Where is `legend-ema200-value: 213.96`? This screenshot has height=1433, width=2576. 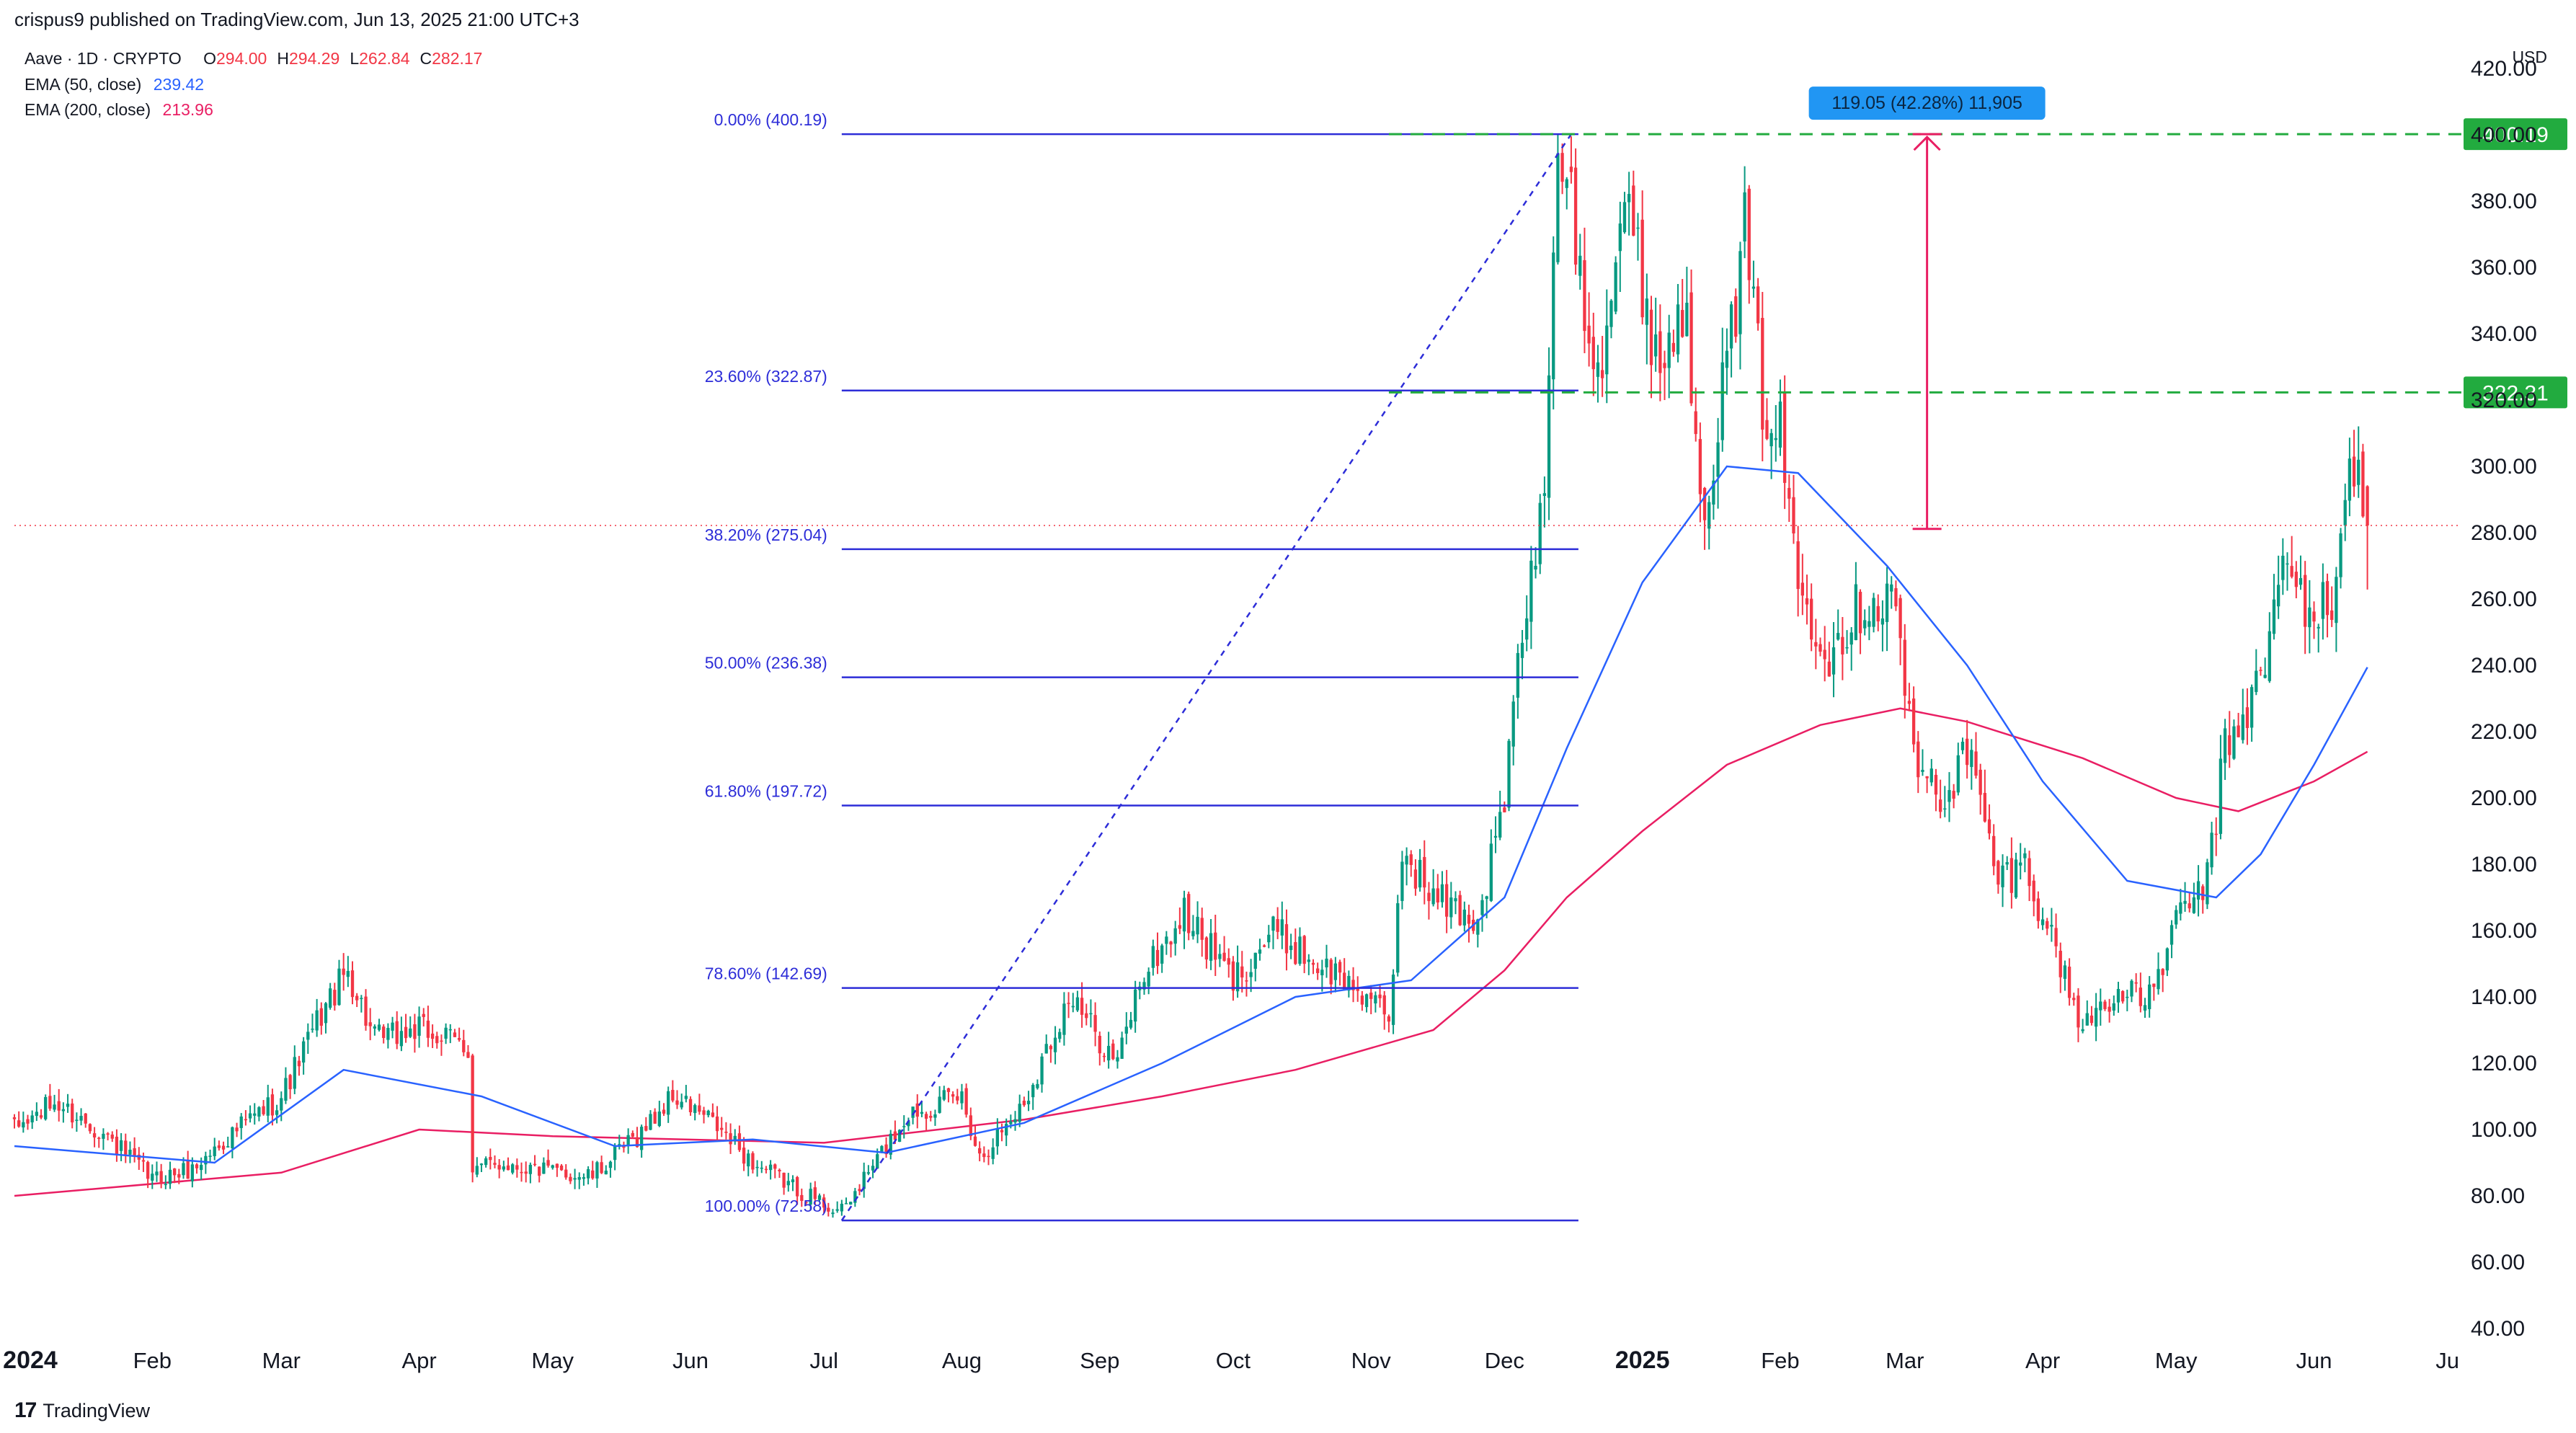
legend-ema200-value: 213.96 is located at coordinates (187, 109).